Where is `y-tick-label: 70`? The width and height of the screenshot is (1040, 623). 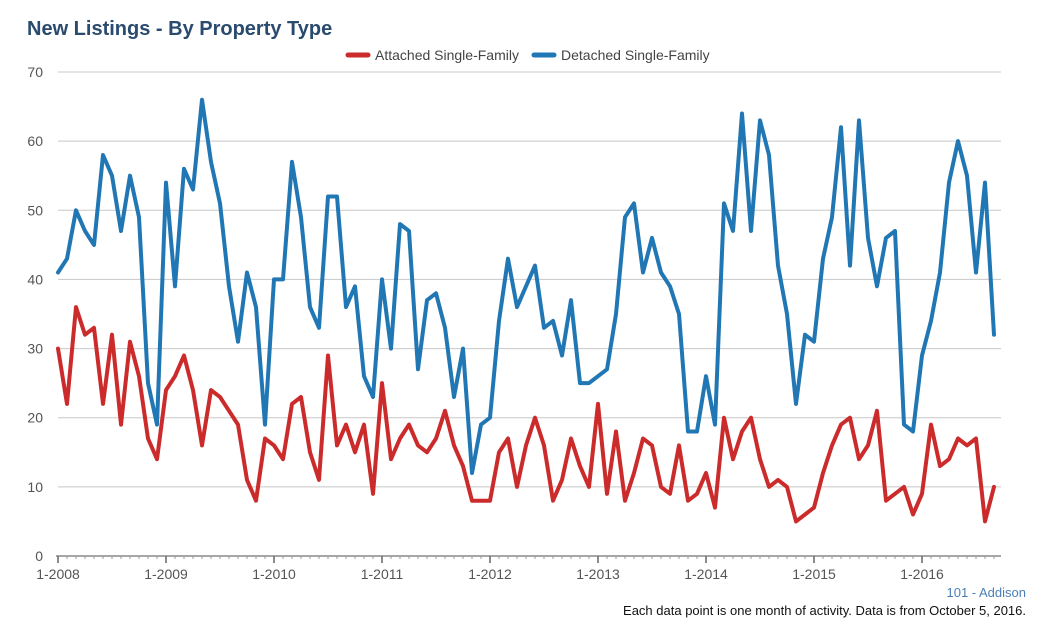
y-tick-label: 70 is located at coordinates (35, 72).